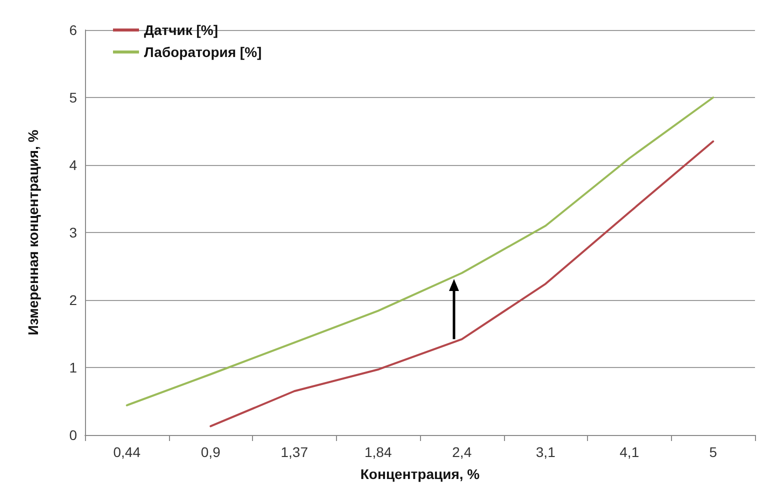 The height and width of the screenshot is (499, 783). What do you see at coordinates (462, 452) in the screenshot?
I see `x-tick-label: 2,4` at bounding box center [462, 452].